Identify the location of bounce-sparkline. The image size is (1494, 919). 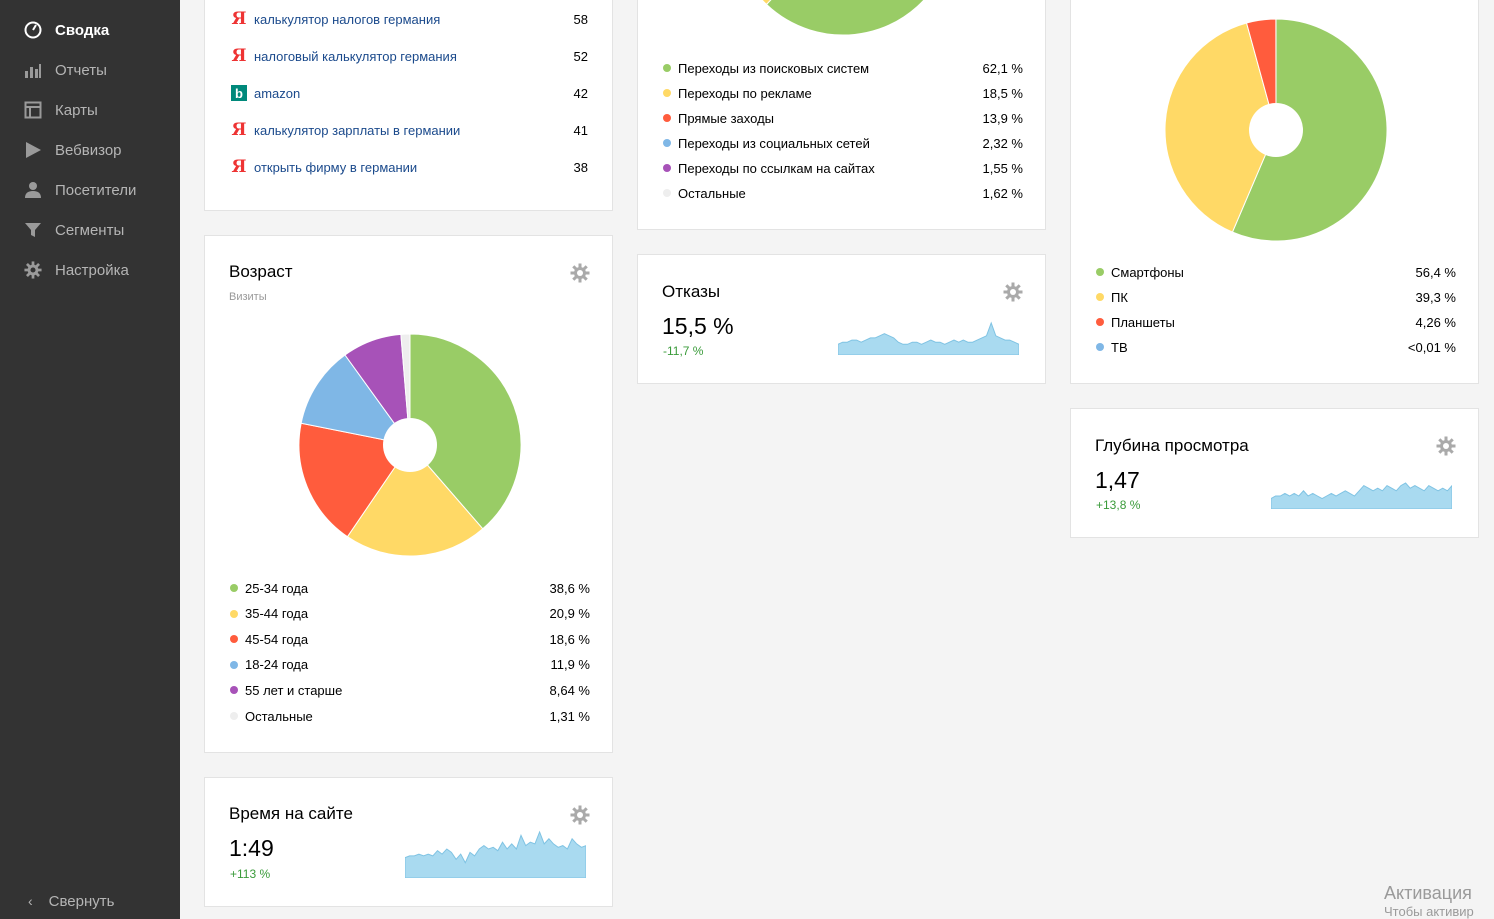
(928, 338).